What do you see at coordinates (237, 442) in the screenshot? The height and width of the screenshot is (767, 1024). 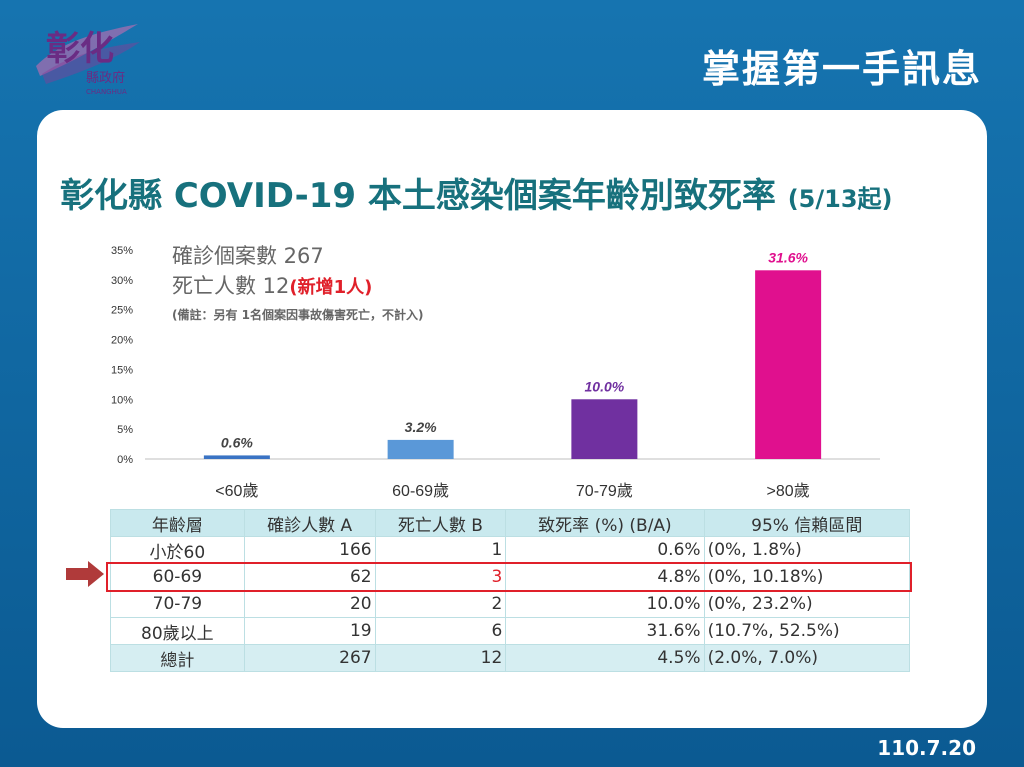 I see `data-label: 0.6%` at bounding box center [237, 442].